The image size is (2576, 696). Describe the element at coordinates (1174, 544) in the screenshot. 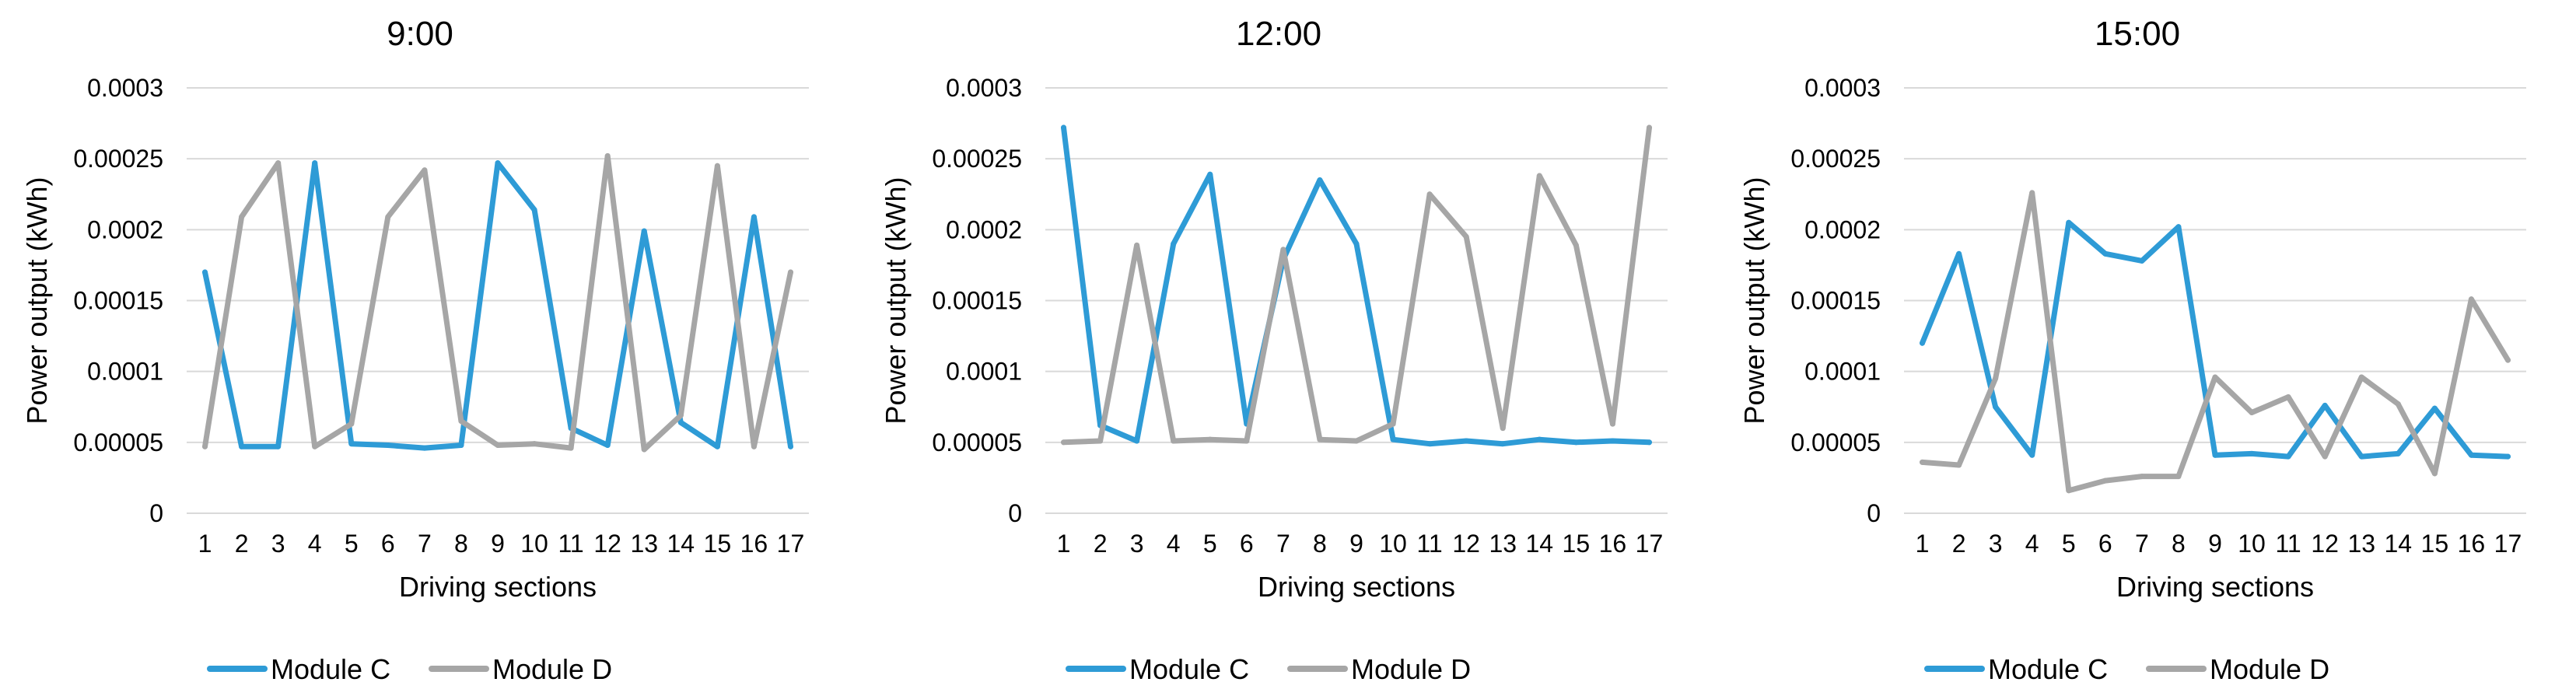

I see `x-tick-label: 4` at that location.